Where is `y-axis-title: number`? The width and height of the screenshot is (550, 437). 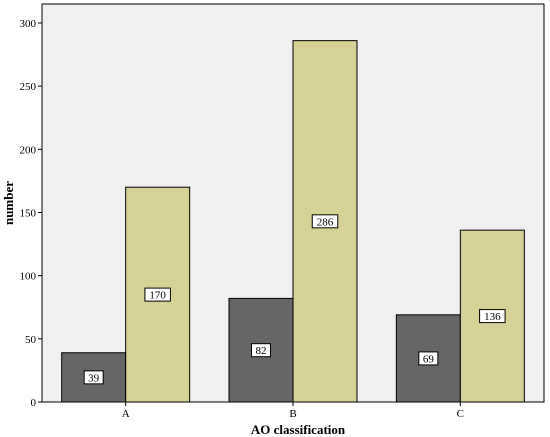 y-axis-title: number is located at coordinates (8, 203).